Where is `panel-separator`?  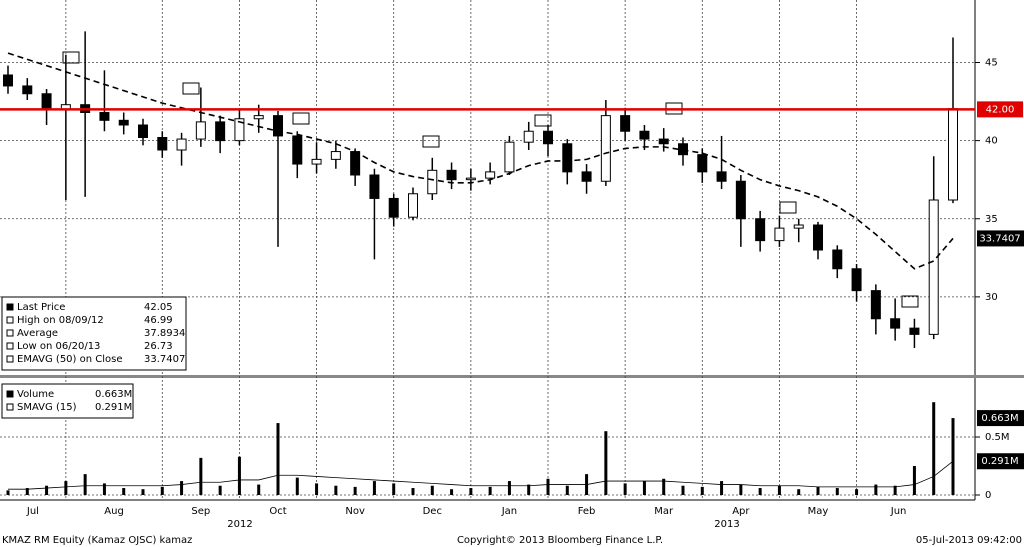
panel-separator is located at coordinates (512, 376).